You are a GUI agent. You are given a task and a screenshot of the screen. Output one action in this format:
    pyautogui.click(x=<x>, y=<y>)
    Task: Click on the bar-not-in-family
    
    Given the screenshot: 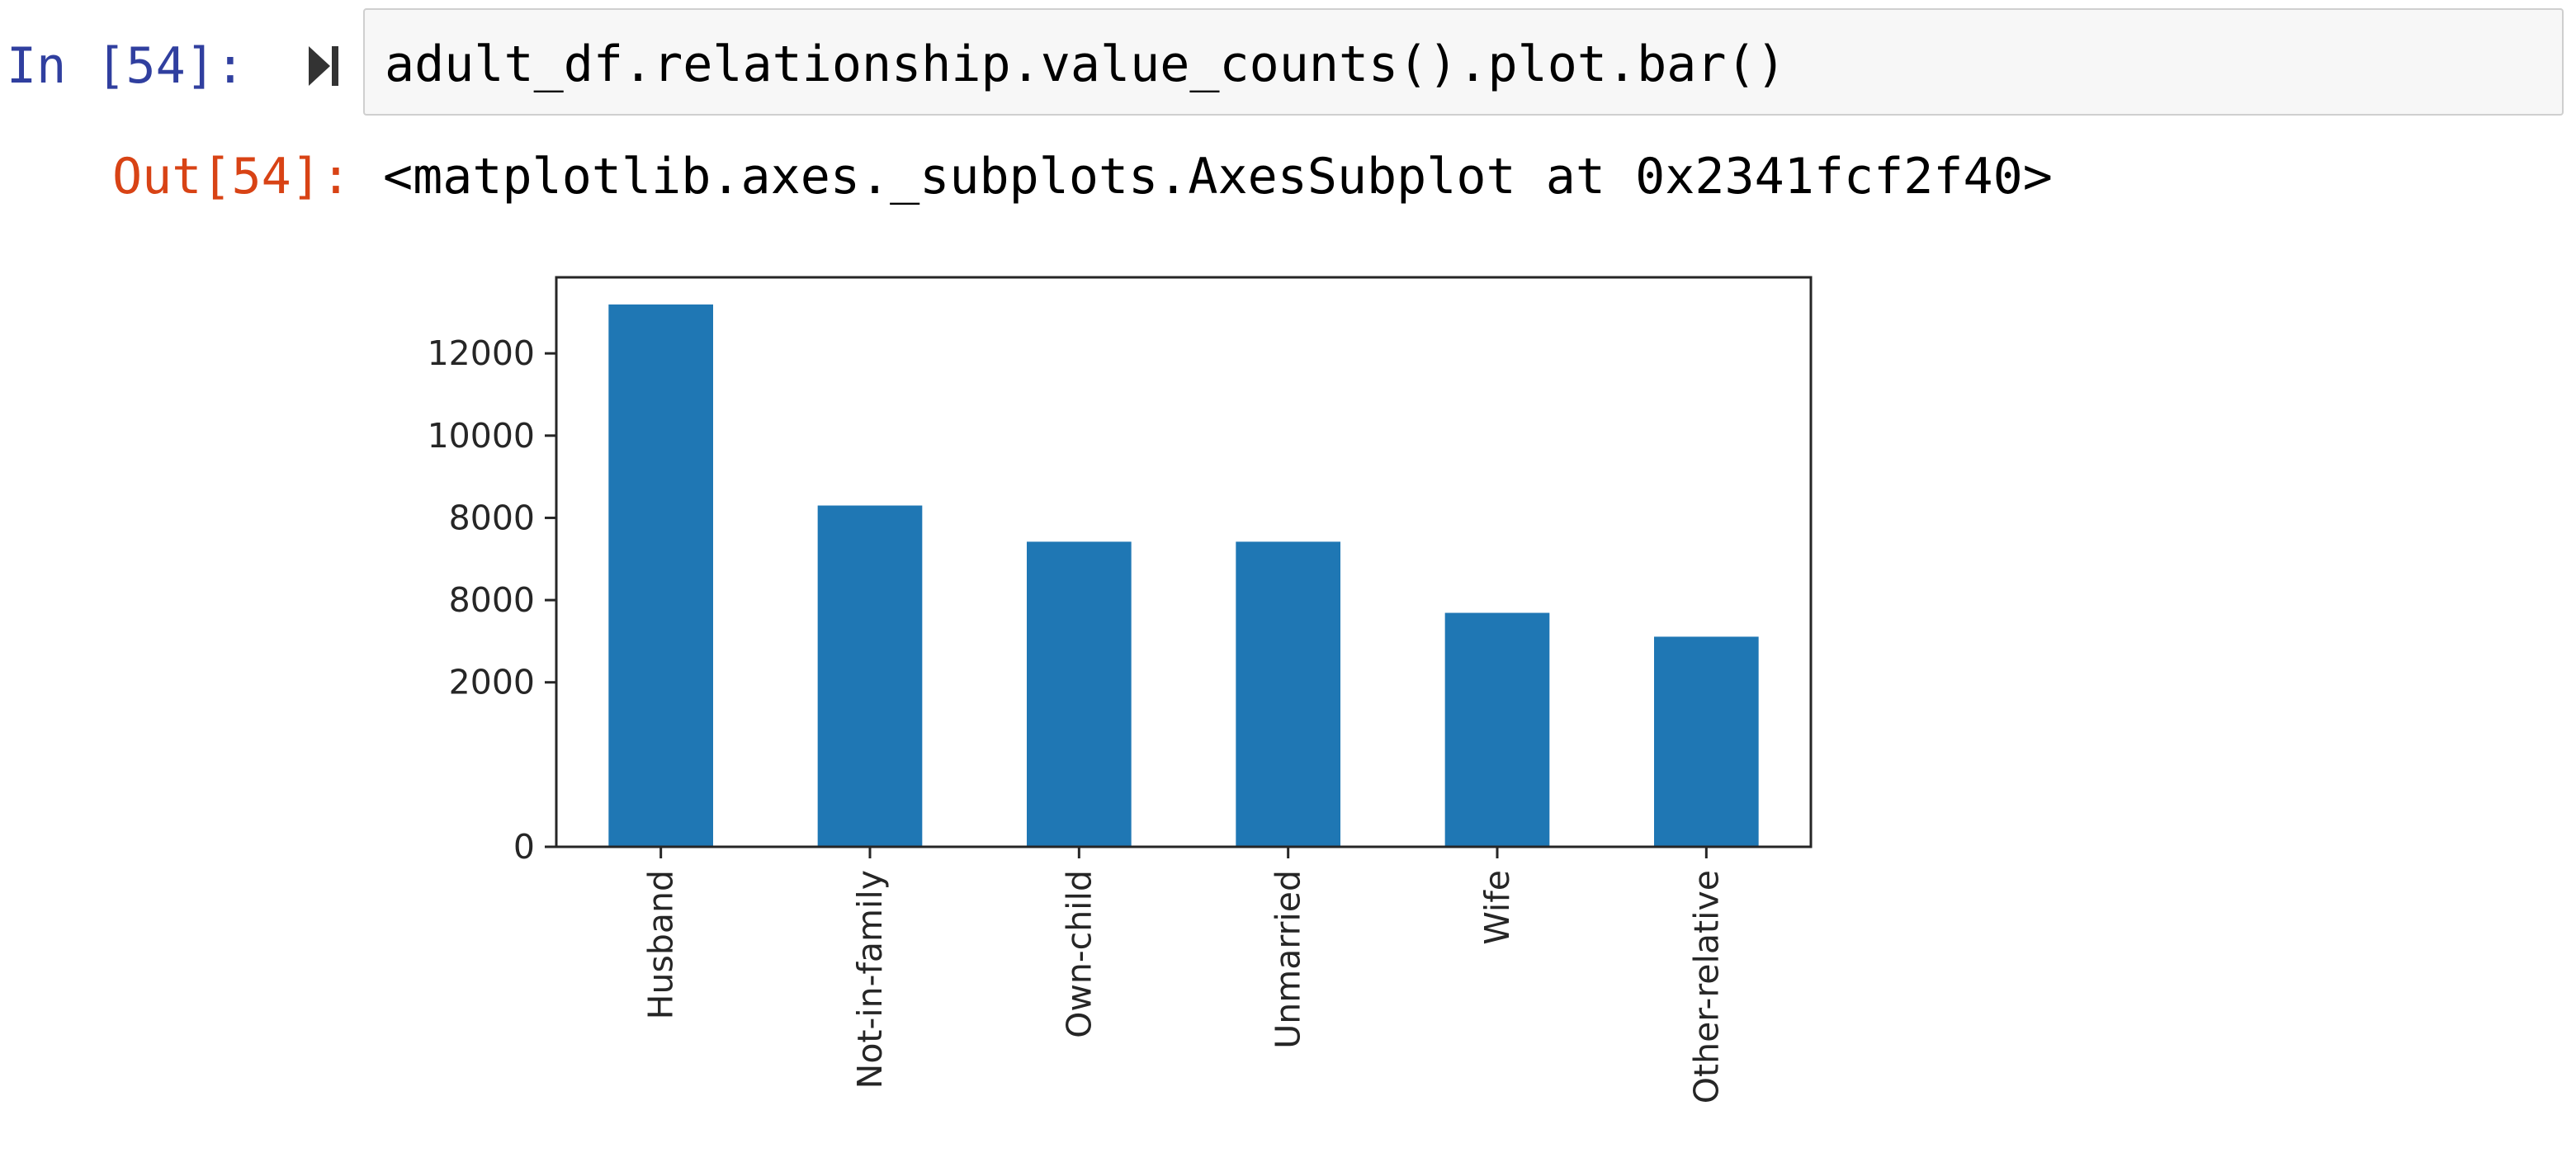 What is the action you would take?
    pyautogui.click(x=870, y=676)
    